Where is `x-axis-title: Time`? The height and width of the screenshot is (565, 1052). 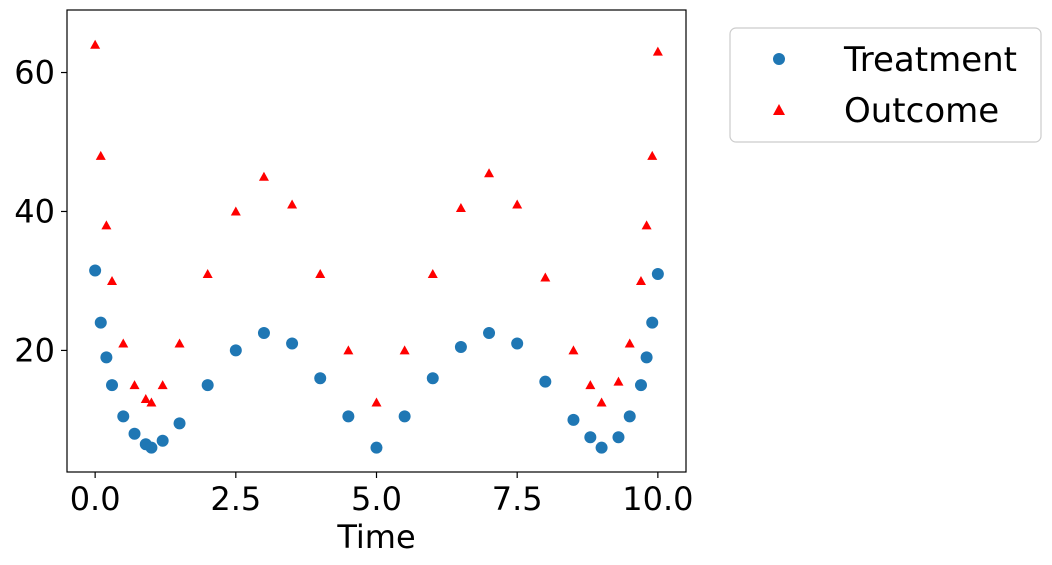 x-axis-title: Time is located at coordinates (375, 537).